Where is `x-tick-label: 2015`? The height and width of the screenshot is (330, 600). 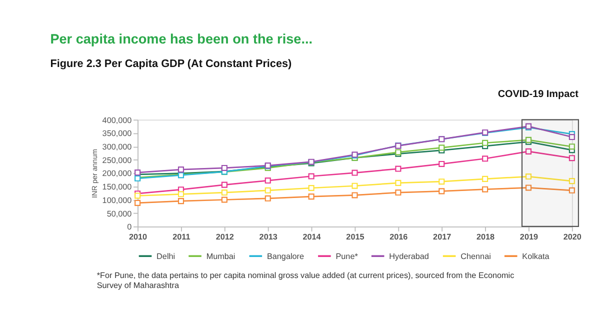 x-tick-label: 2015 is located at coordinates (355, 237).